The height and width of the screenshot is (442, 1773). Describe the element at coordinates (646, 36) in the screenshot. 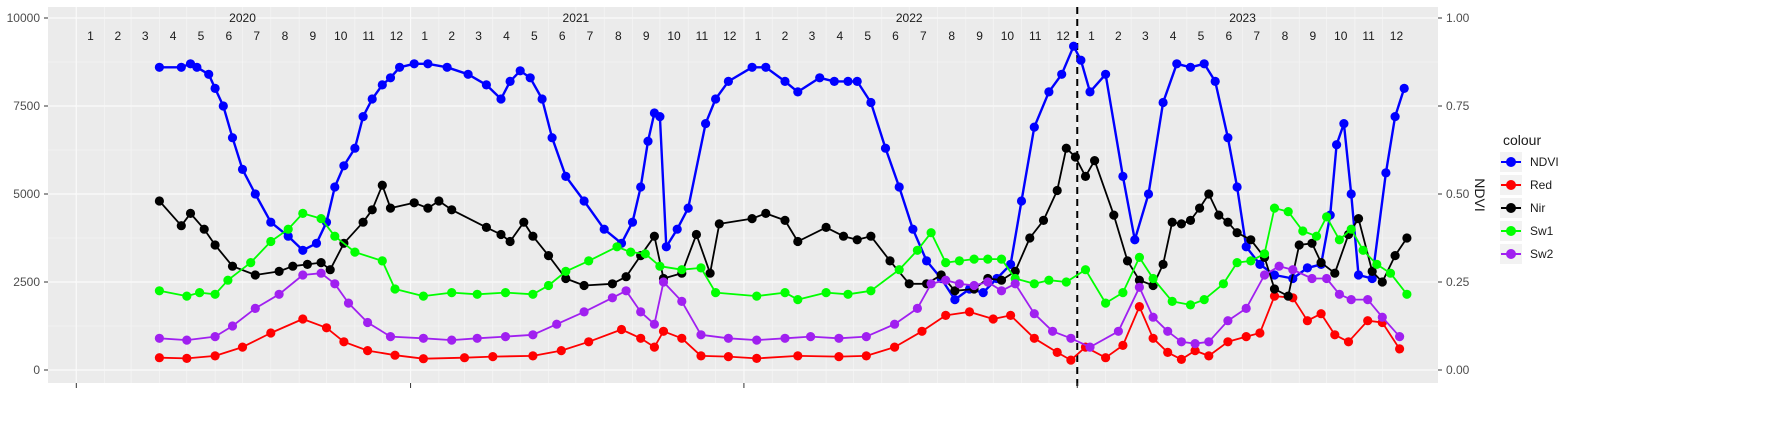

I see `month-label: 9` at that location.